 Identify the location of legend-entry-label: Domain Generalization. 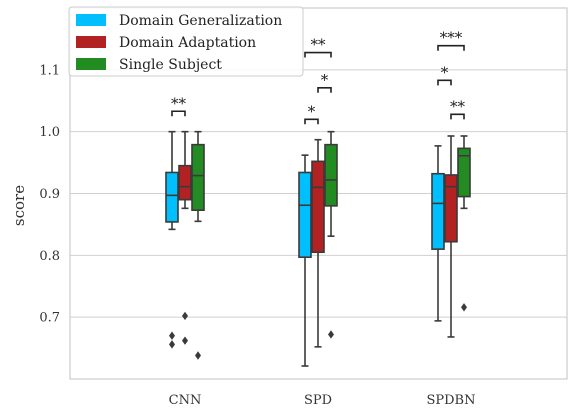
(200, 21).